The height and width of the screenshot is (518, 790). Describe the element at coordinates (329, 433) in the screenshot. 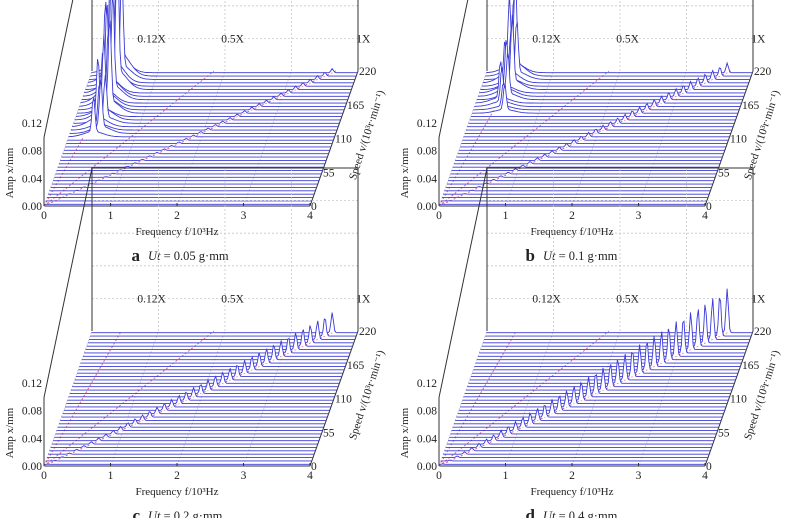

I see `speed-tick-label: 55` at that location.